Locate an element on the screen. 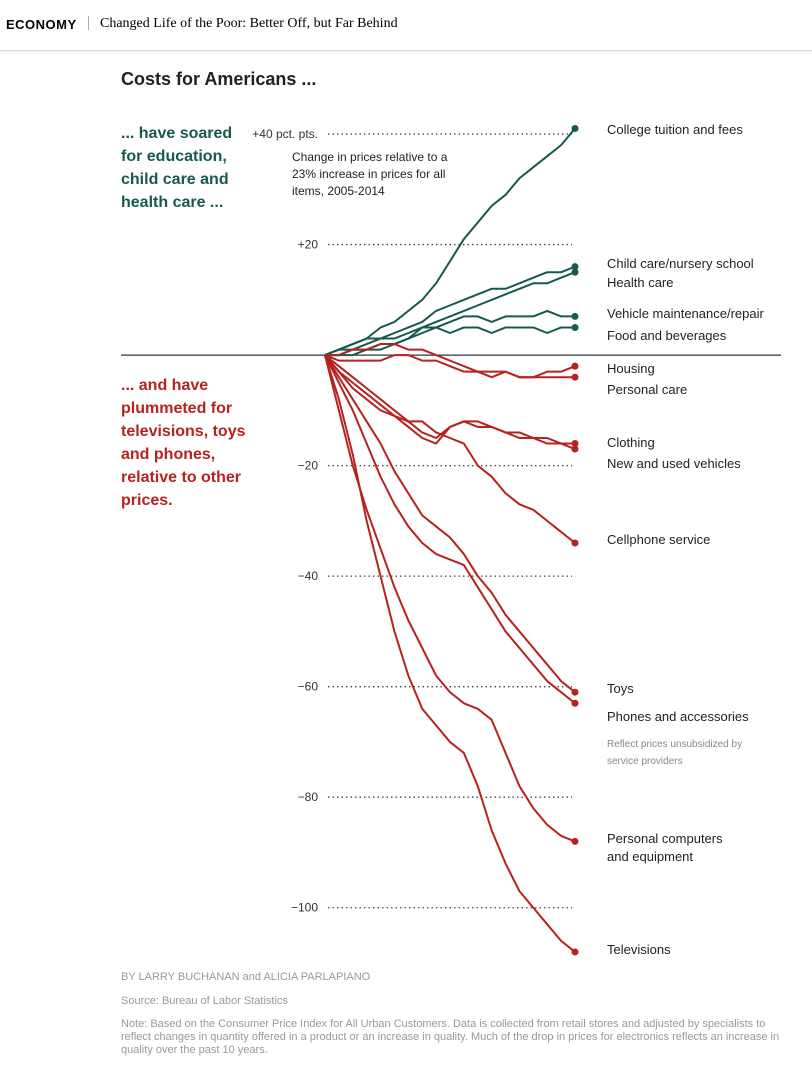 This screenshot has height=1078, width=812. y-tick-label: +40 pct. pts. is located at coordinates (285, 134).